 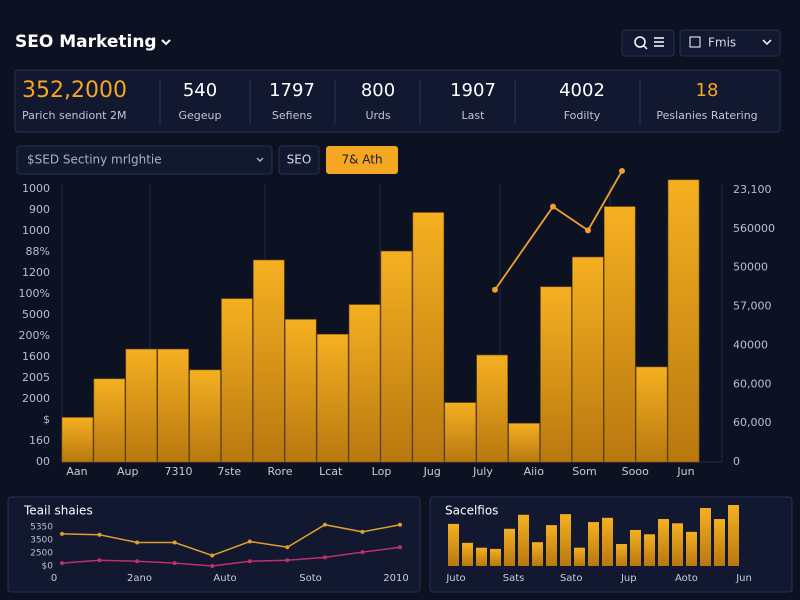 What do you see at coordinates (74, 115) in the screenshot?
I see `kpi-label: Parich sendiont 2M` at bounding box center [74, 115].